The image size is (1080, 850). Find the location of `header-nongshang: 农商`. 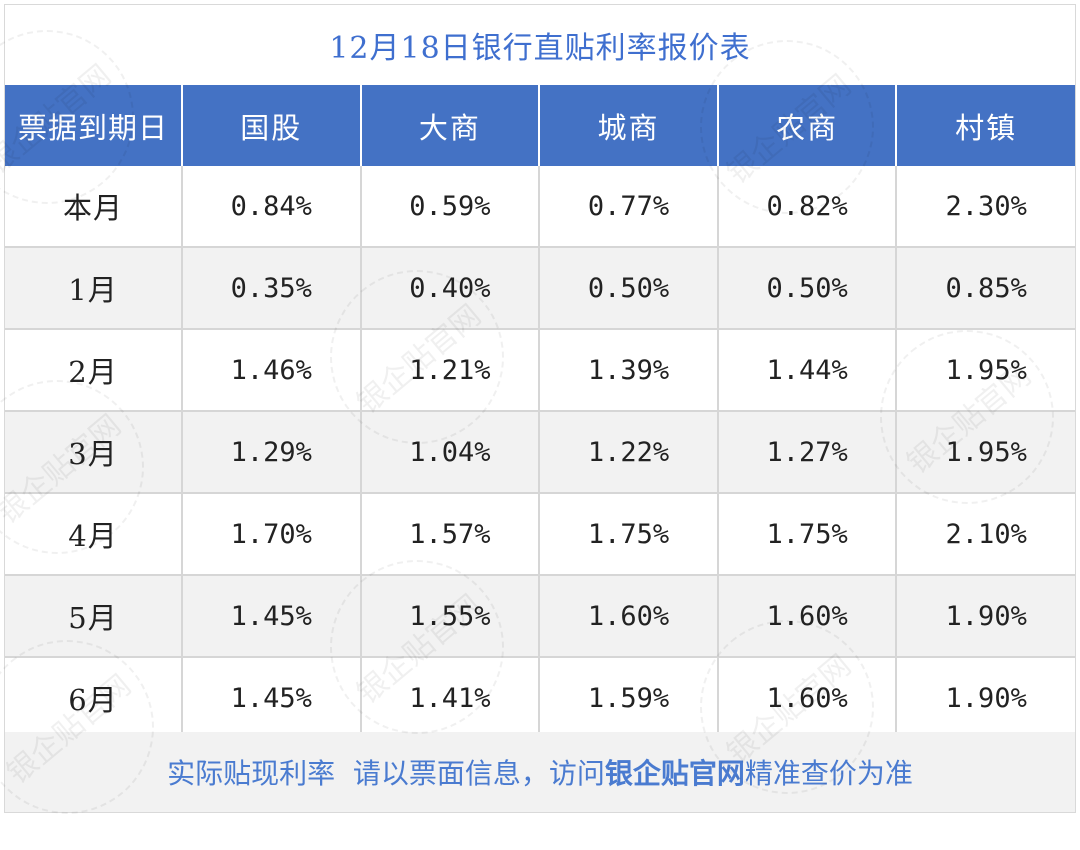

header-nongshang: 农商 is located at coordinates (807, 125).